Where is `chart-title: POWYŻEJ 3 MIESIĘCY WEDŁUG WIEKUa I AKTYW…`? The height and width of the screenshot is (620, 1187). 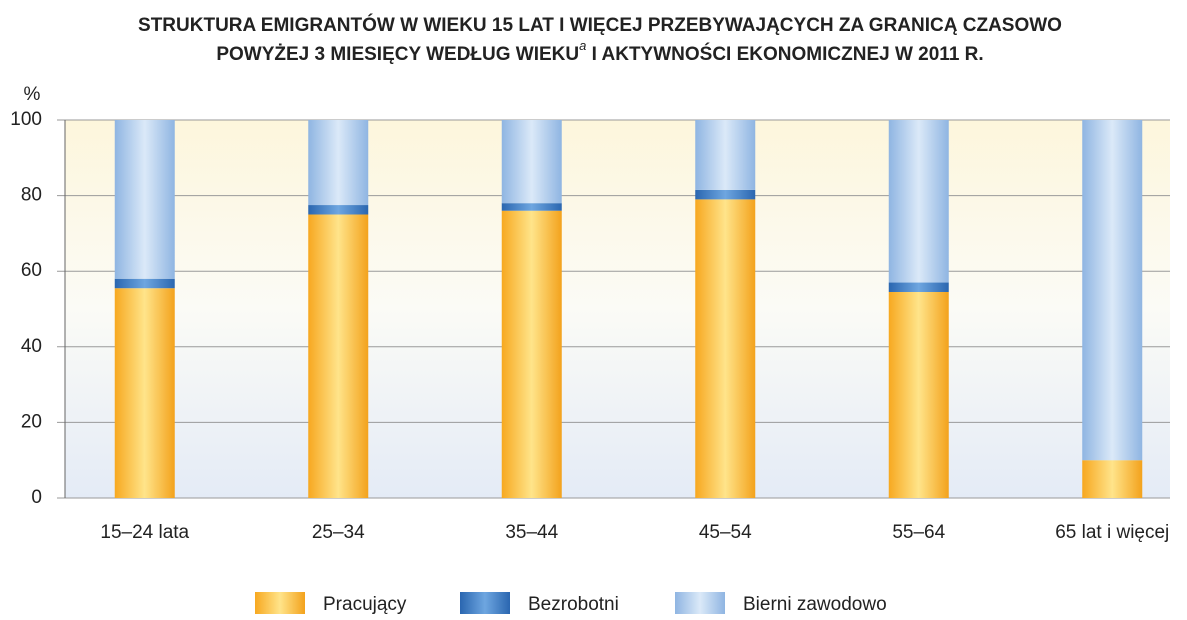 chart-title: POWYŻEJ 3 MIESIĘCY WEDŁUG WIEKUa I AKTYW… is located at coordinates (599, 51).